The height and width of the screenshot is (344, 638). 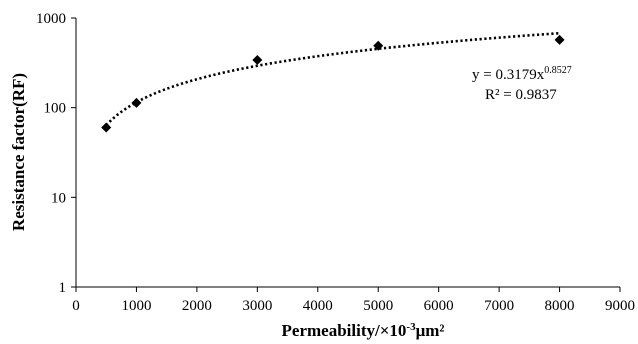 What do you see at coordinates (257, 306) in the screenshot?
I see `x-tick-label: 3000` at bounding box center [257, 306].